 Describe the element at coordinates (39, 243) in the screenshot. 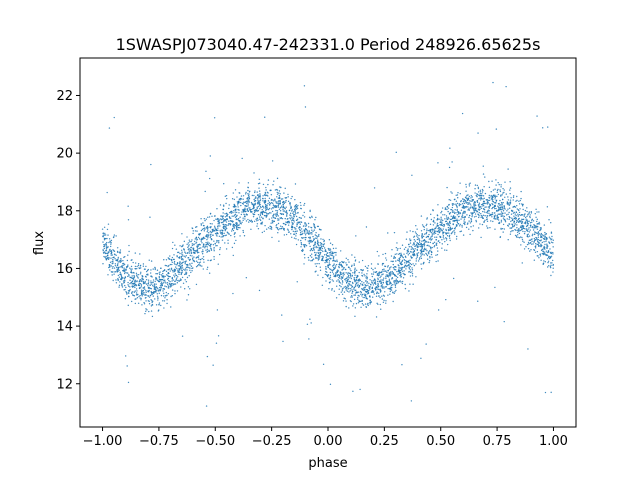

I see `y-axis-label: flux` at that location.